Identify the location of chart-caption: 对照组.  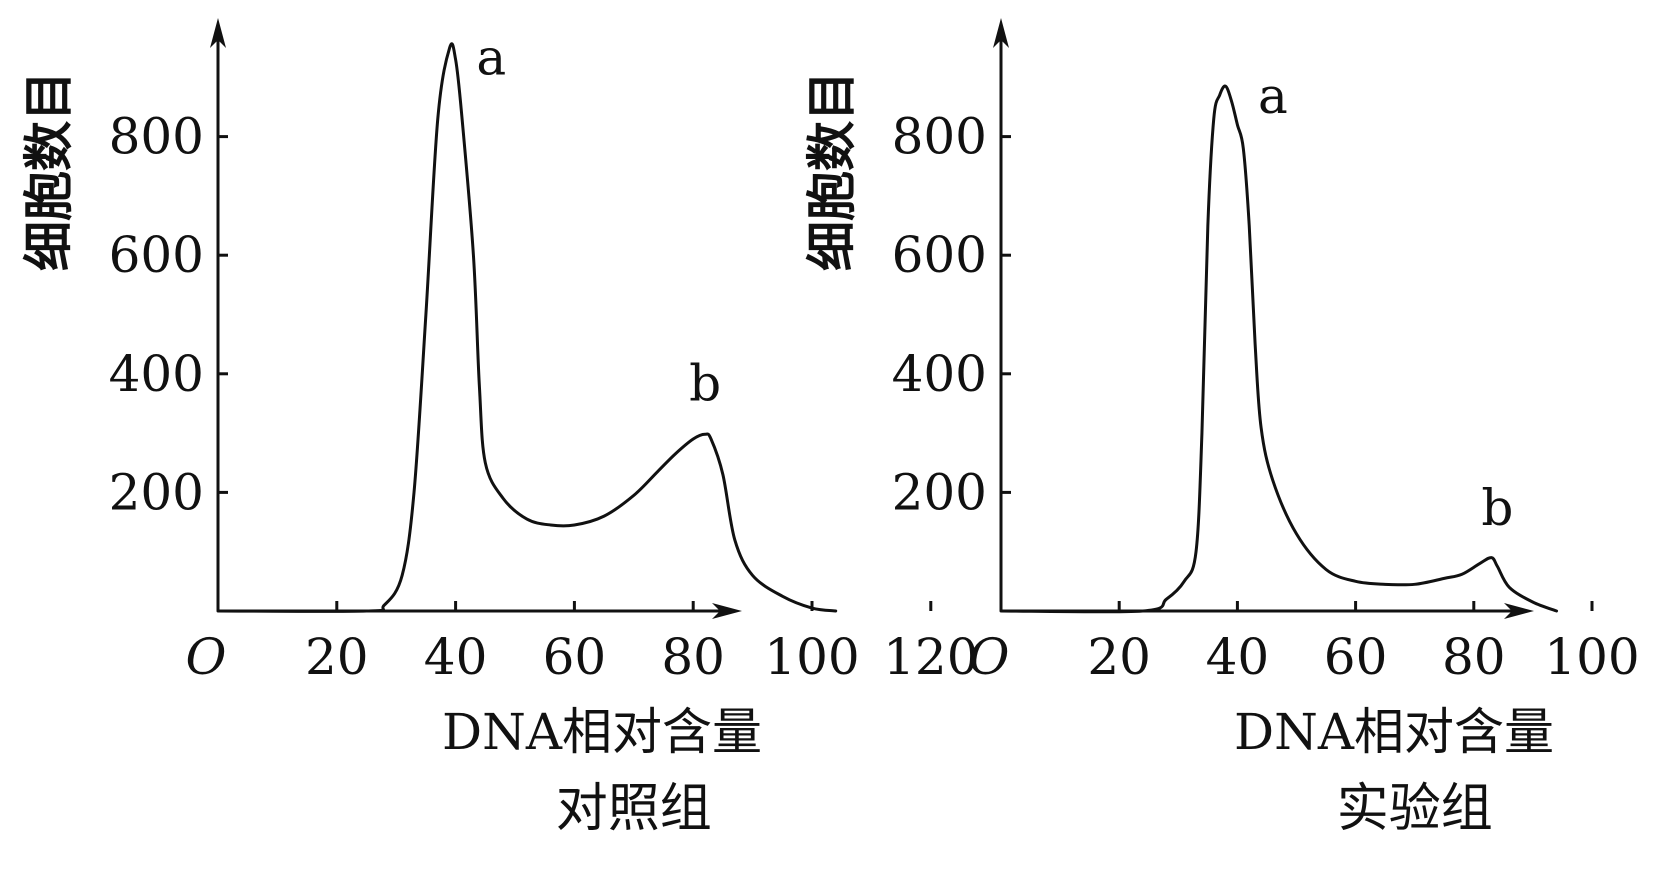
(634, 809).